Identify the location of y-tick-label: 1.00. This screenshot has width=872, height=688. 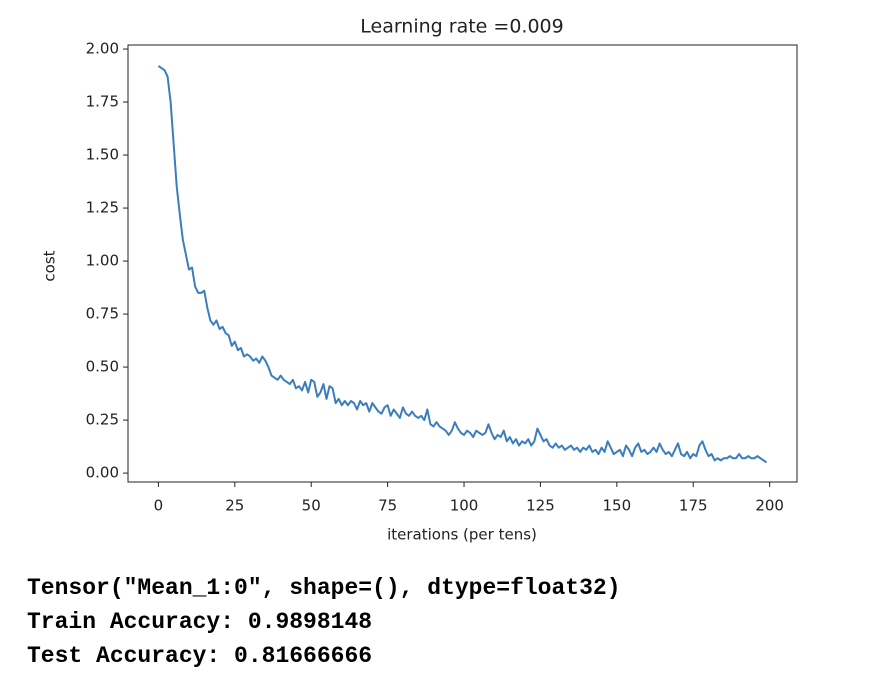
(102, 261).